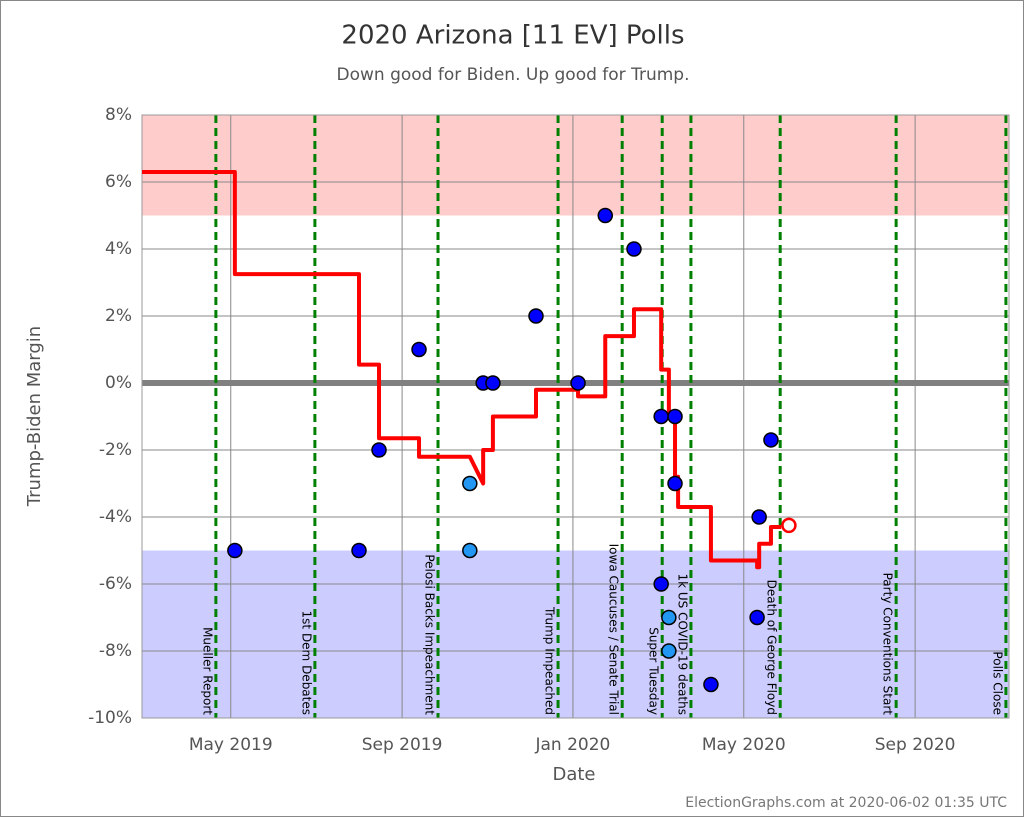  What do you see at coordinates (512, 36) in the screenshot?
I see `chart-title: 2020 Arizona [11 EV] Polls` at bounding box center [512, 36].